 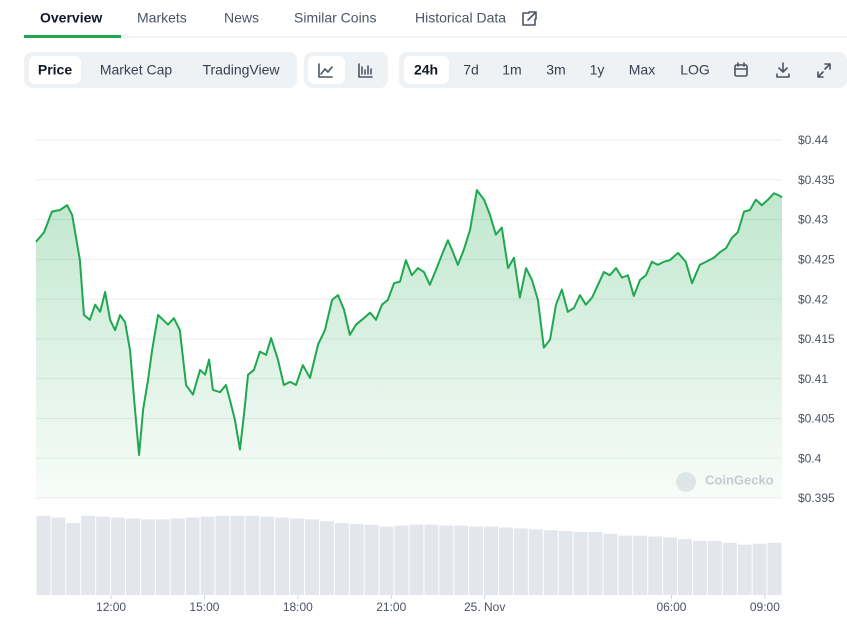 I want to click on x-tick-label: 12:00, so click(x=111, y=607).